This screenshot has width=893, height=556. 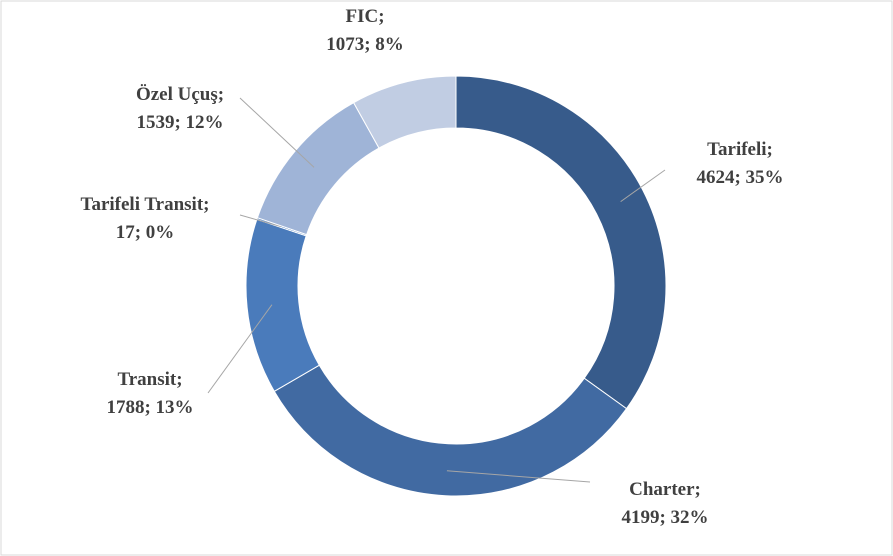 What do you see at coordinates (365, 44) in the screenshot?
I see `data-label-line: 1073; 8%` at bounding box center [365, 44].